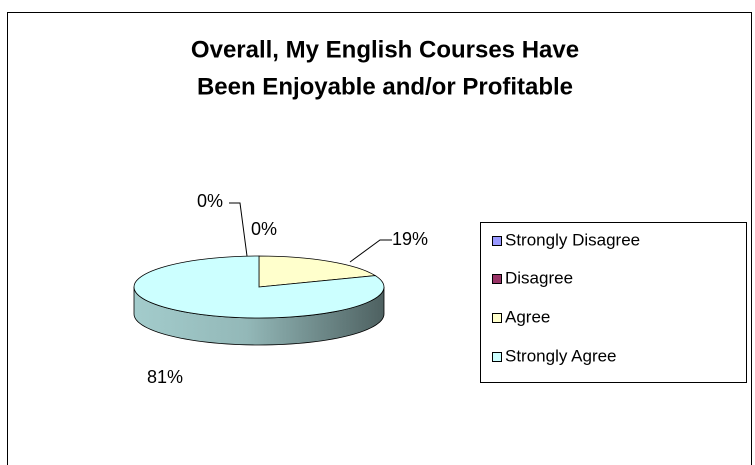 The height and width of the screenshot is (465, 755). I want to click on pie-tops, so click(259, 287).